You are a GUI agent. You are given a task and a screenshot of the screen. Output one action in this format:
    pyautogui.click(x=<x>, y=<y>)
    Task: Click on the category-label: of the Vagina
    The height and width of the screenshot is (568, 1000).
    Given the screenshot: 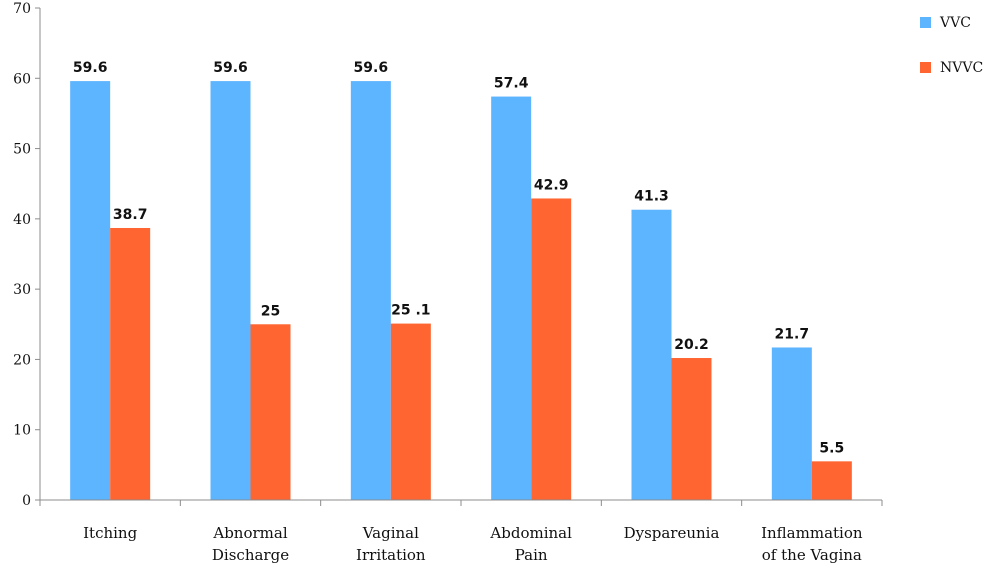 What is the action you would take?
    pyautogui.click(x=812, y=555)
    